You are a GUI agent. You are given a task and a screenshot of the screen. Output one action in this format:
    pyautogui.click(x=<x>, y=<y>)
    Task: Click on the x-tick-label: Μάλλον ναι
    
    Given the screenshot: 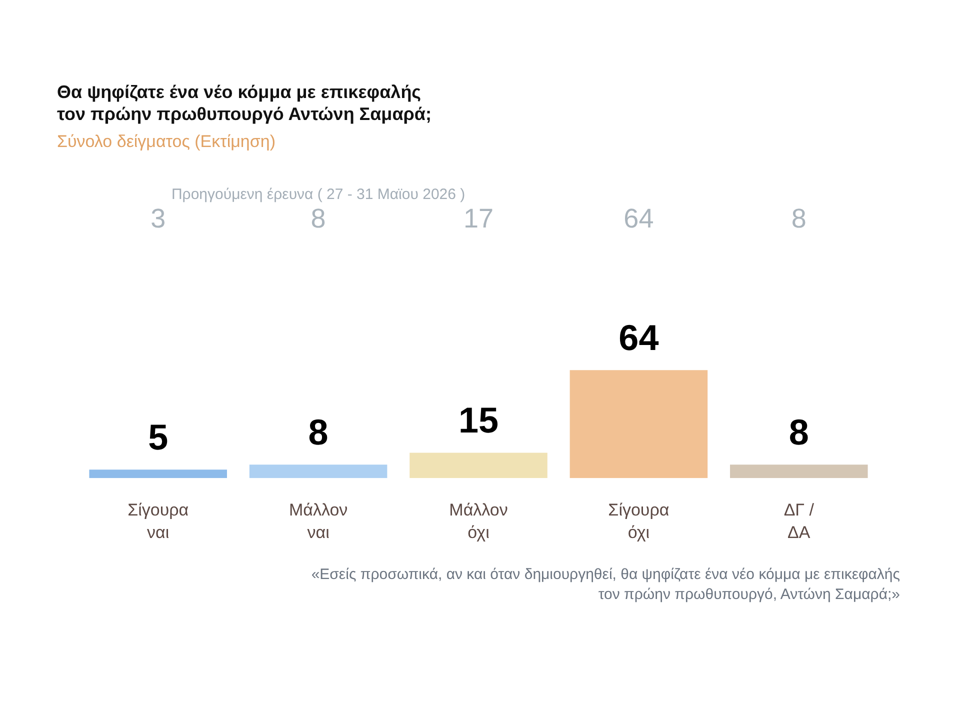 What is the action you would take?
    pyautogui.click(x=318, y=521)
    